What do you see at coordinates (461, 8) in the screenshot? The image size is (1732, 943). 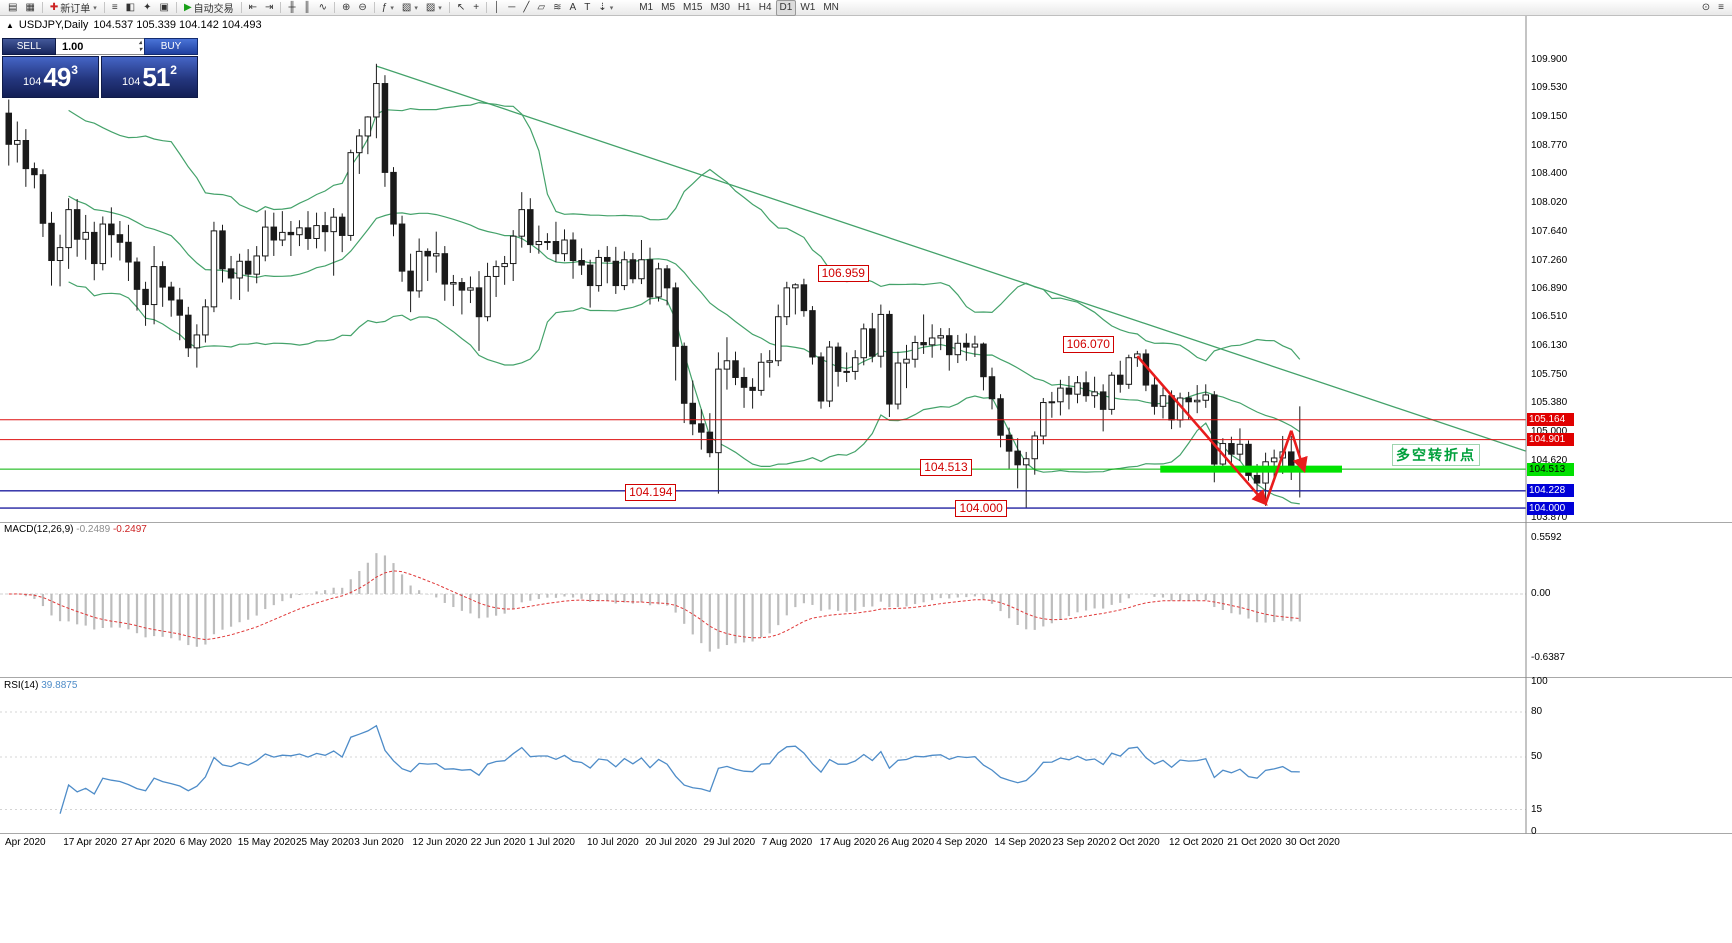 I see `cursor-tool-icon: ↖` at bounding box center [461, 8].